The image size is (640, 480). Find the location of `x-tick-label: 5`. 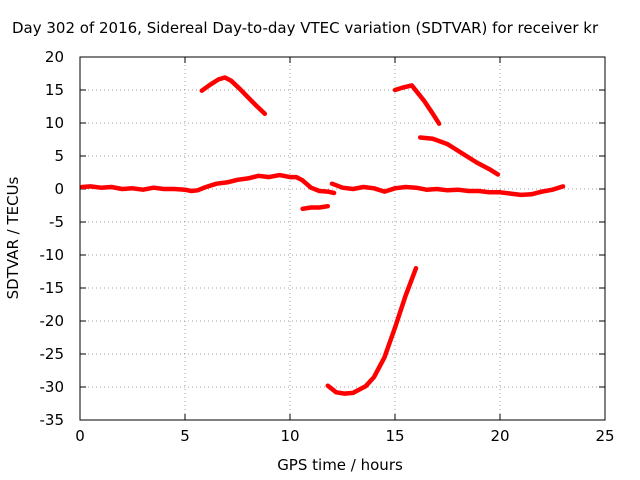

x-tick-label: 5 is located at coordinates (185, 436).